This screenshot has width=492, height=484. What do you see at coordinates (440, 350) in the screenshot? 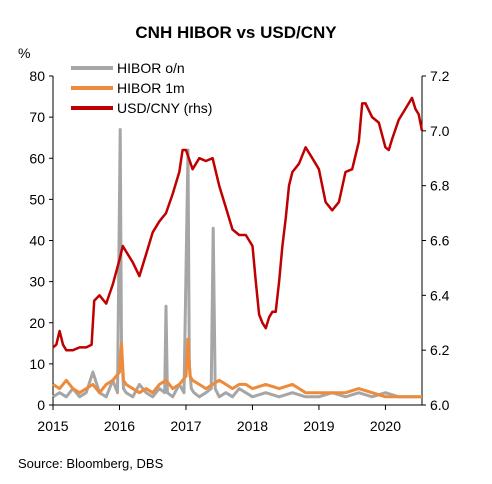
I see `right-tick-label: 6.2` at bounding box center [440, 350].